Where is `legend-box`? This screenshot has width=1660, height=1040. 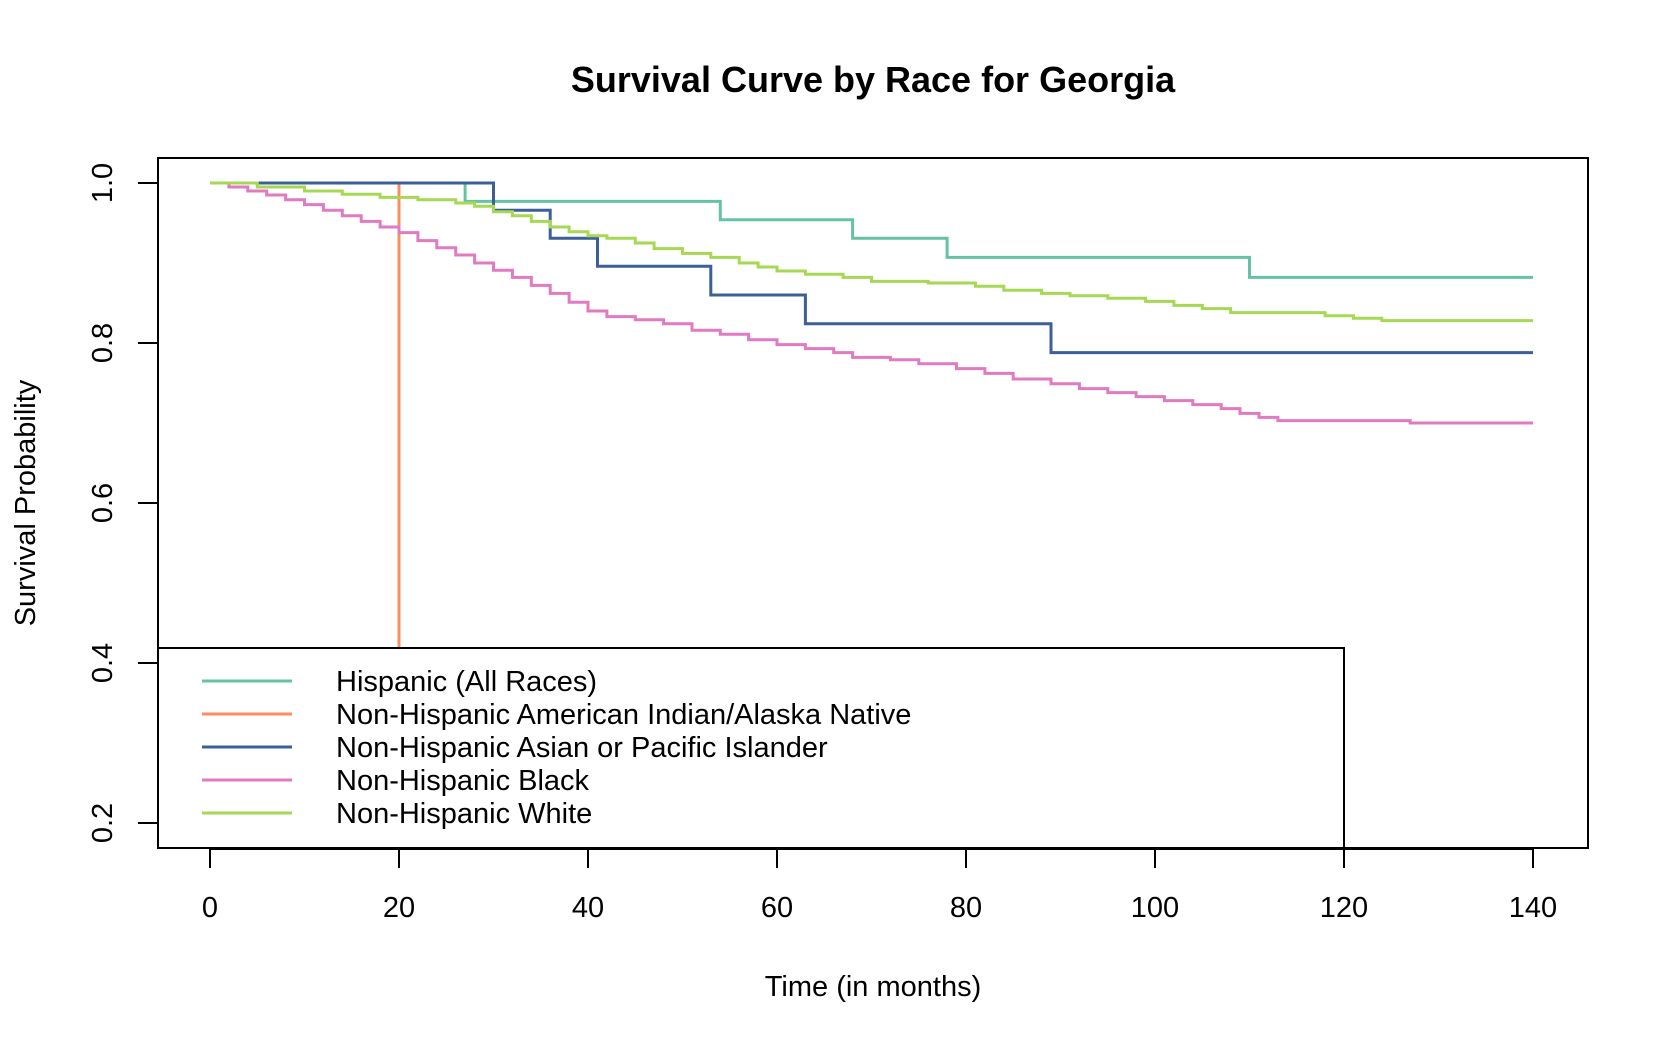 legend-box is located at coordinates (751, 748).